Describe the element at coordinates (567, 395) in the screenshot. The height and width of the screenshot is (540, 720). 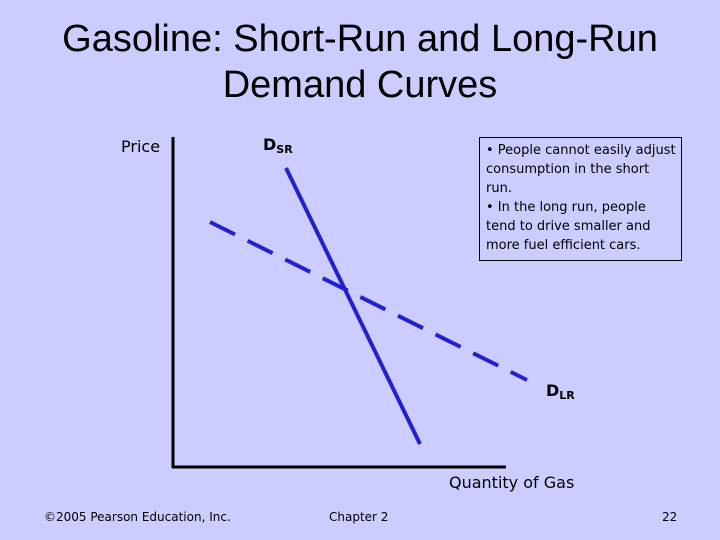
I see `long-run-demand-label-sub: LR` at that location.